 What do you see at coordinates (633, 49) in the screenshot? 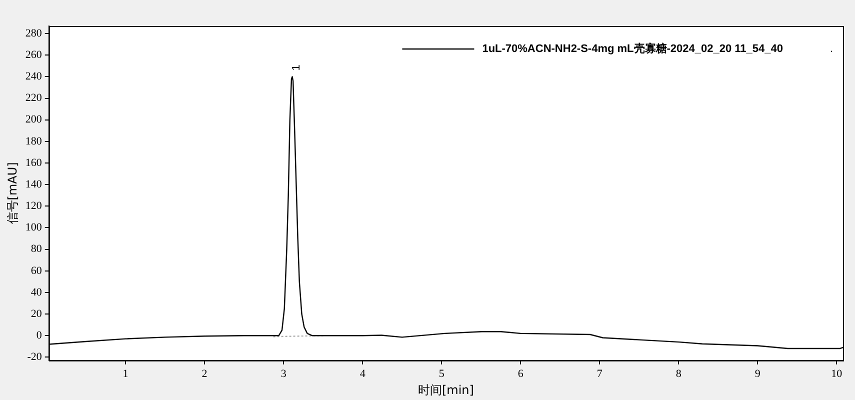
I see `text: 1uL-70%ACN-NH2-S-4mg mL壳寡糖-2024_02_20 11_54_40` at bounding box center [633, 49].